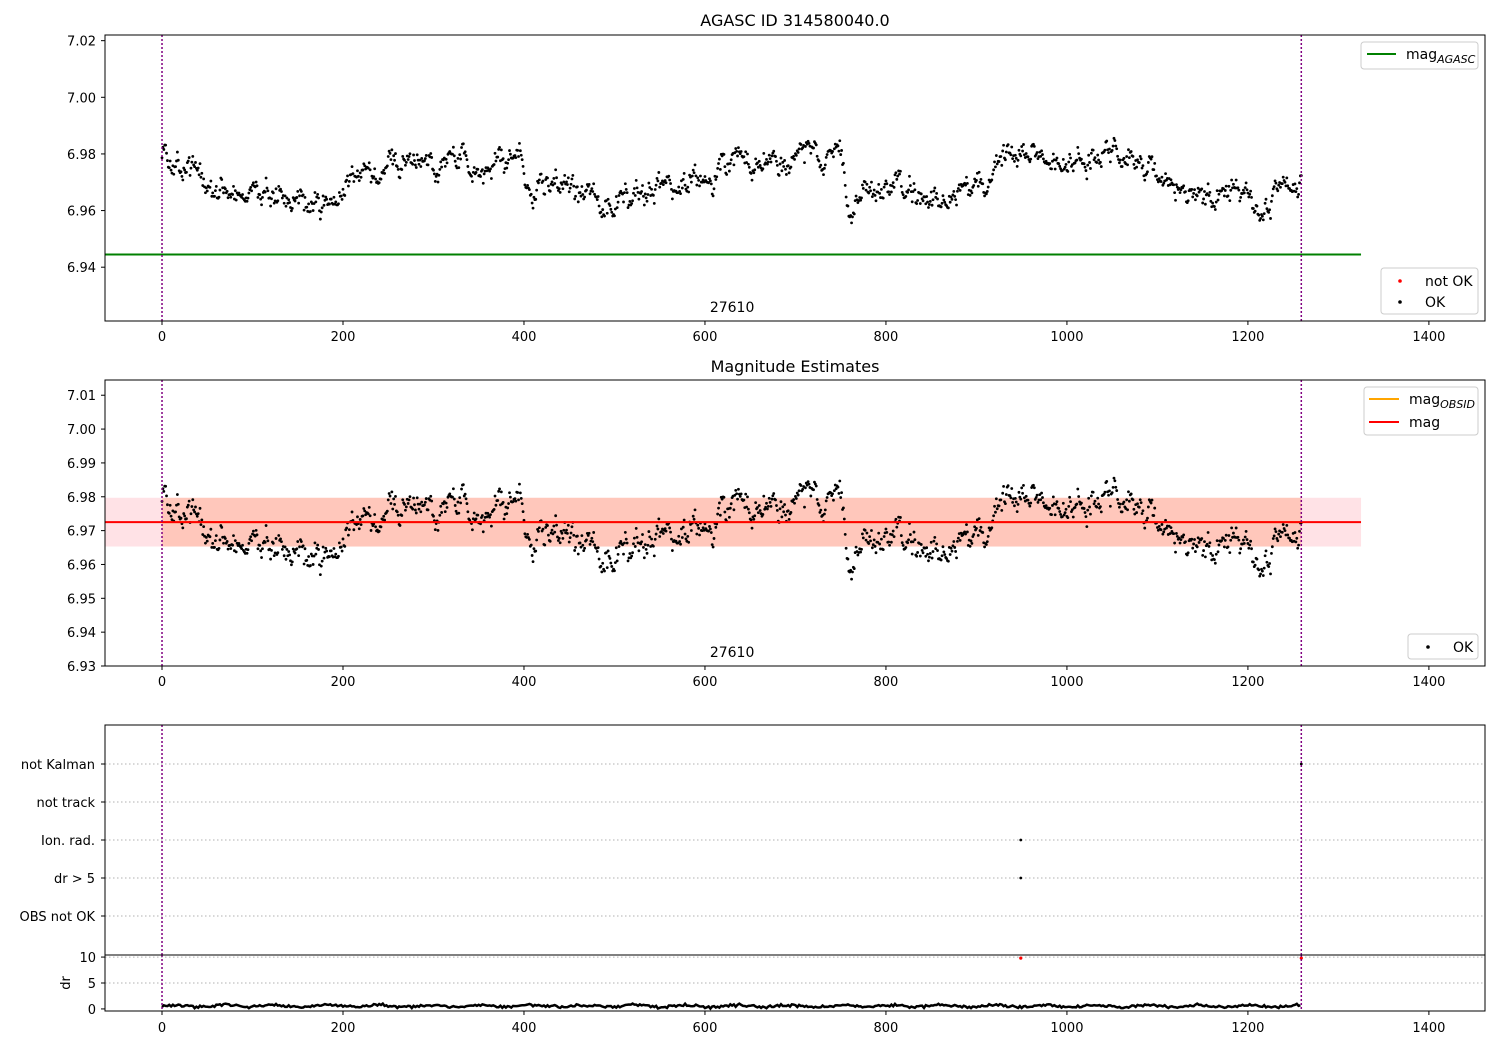  I want to click on dr-outlier-point, so click(1021, 958).